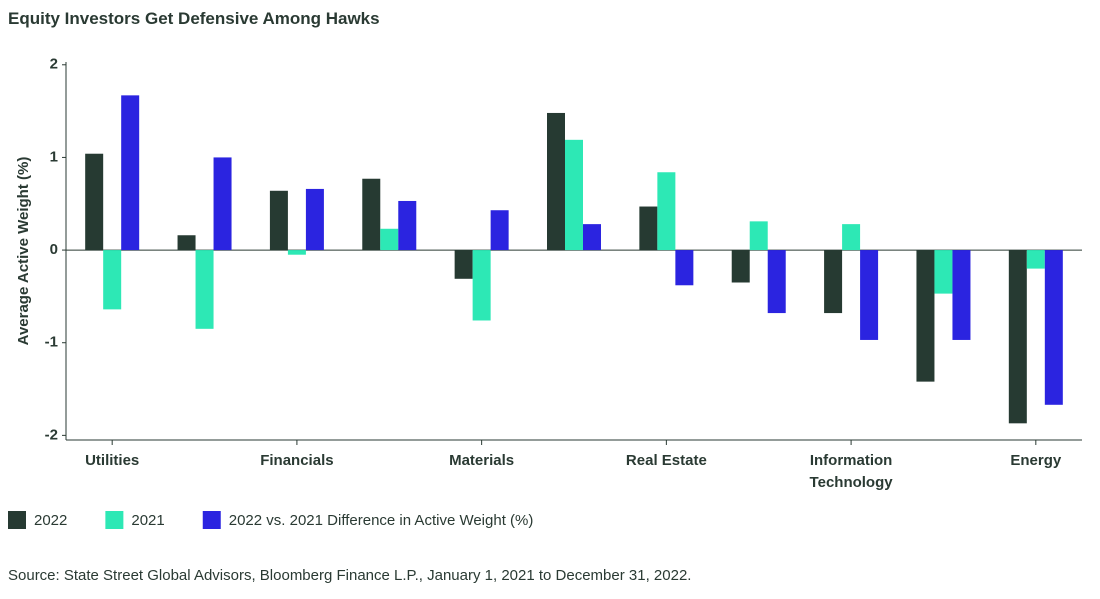 The image size is (1100, 599). I want to click on x-tick-label: Information Technology, so click(851, 471).